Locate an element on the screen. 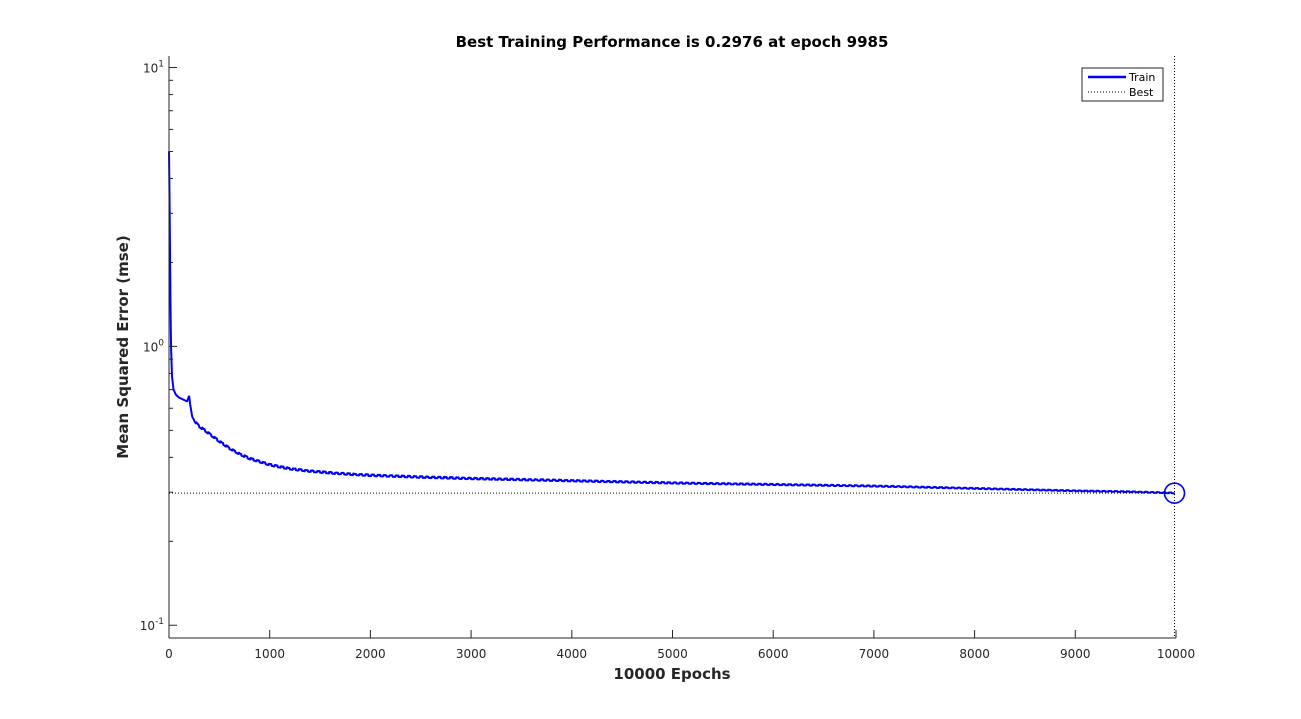  x-tick-label: 6000 is located at coordinates (773, 654).